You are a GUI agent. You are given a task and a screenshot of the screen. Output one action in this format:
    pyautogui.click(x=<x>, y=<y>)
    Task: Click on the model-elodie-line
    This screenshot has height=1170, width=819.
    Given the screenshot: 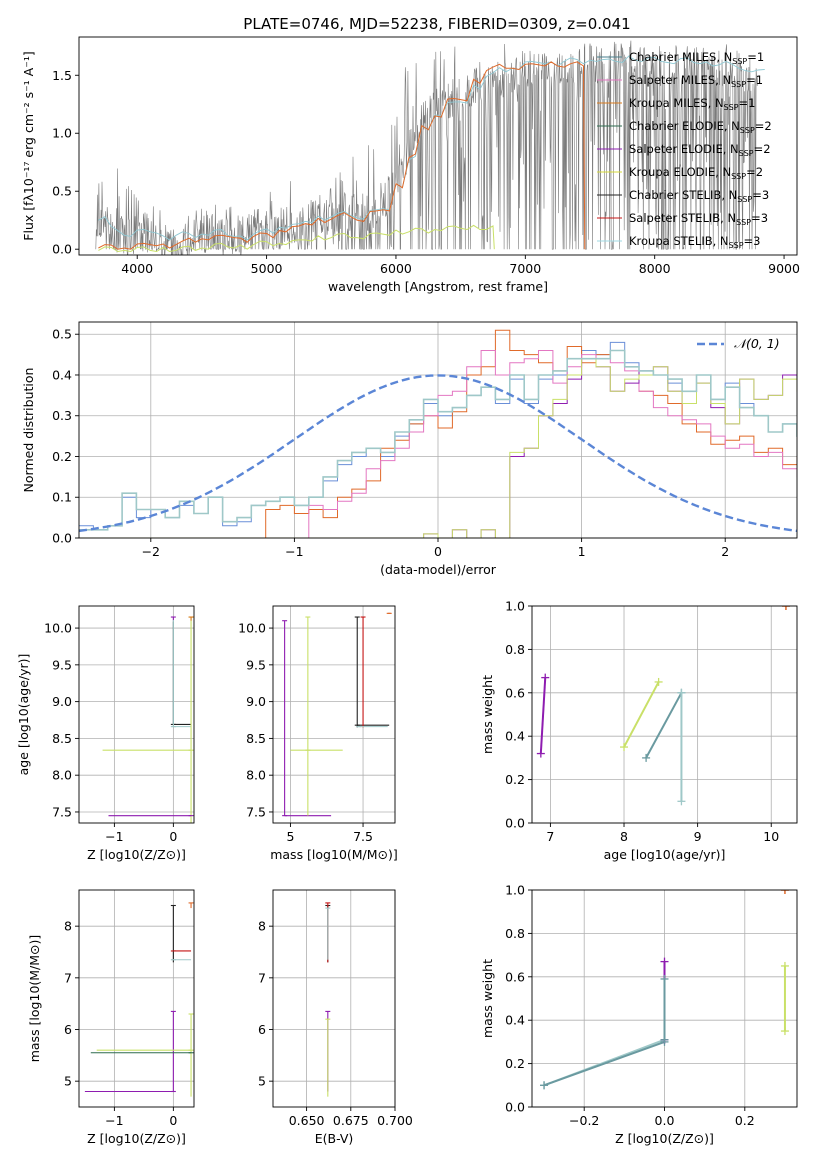 What is the action you would take?
    pyautogui.click(x=296, y=238)
    